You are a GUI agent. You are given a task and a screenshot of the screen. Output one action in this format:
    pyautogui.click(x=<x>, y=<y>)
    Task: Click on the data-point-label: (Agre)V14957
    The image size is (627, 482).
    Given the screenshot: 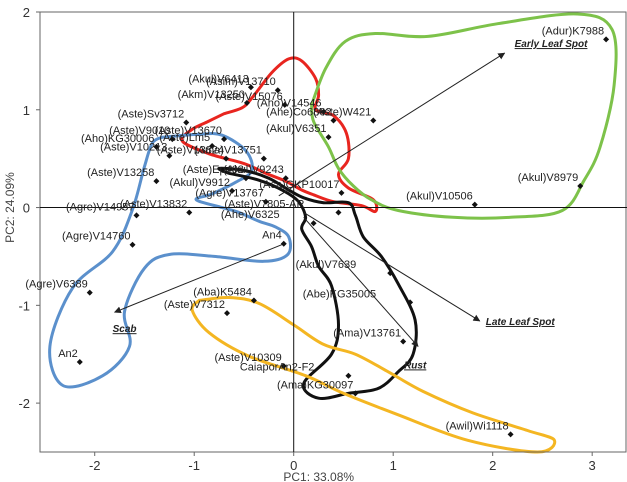 What is the action you would take?
    pyautogui.click(x=100, y=207)
    